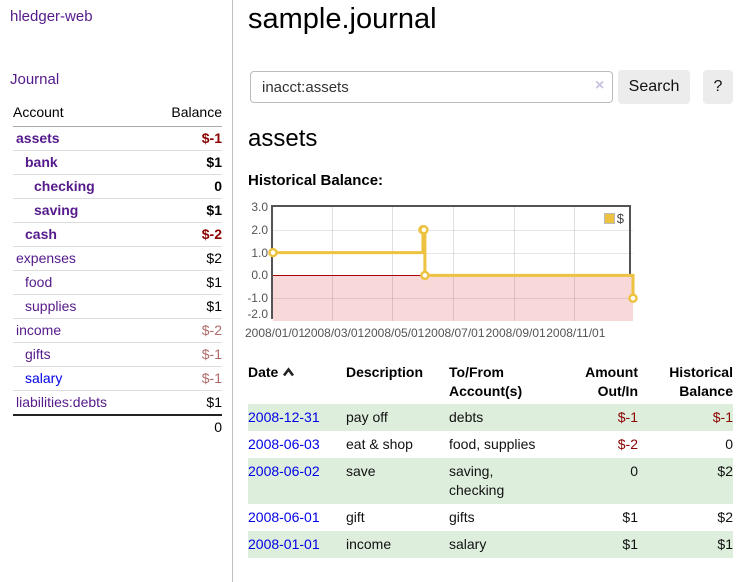  What do you see at coordinates (654, 87) in the screenshot?
I see `search-button: Search` at bounding box center [654, 87].